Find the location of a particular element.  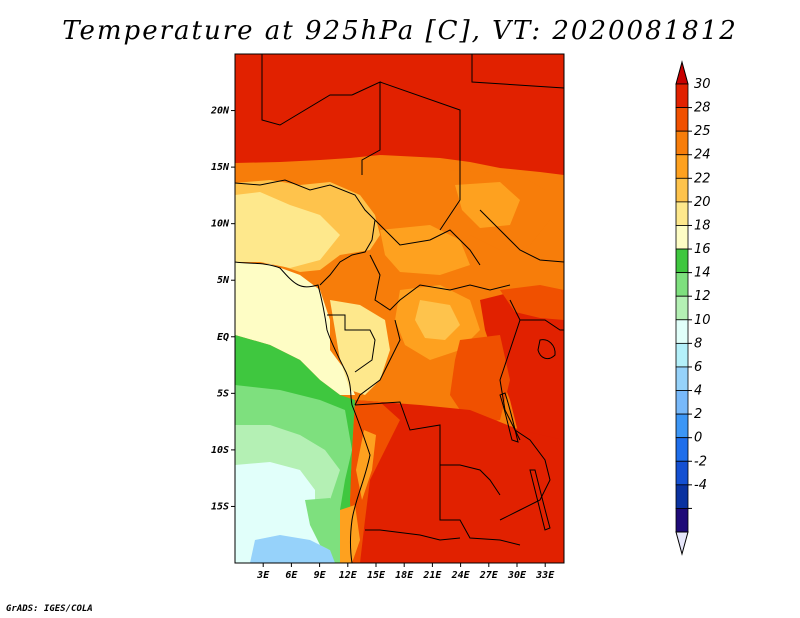

colorbar-label: 0 is located at coordinates (698, 438).